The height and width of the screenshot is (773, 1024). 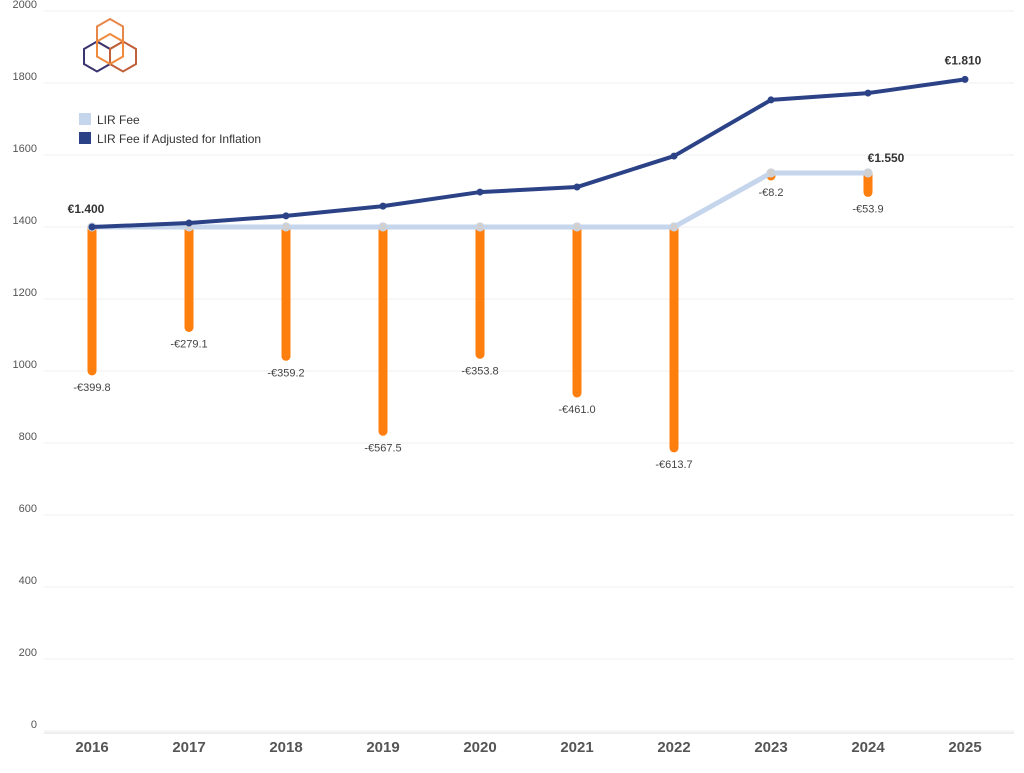 I want to click on y-tick-label: 1600, so click(x=25, y=149).